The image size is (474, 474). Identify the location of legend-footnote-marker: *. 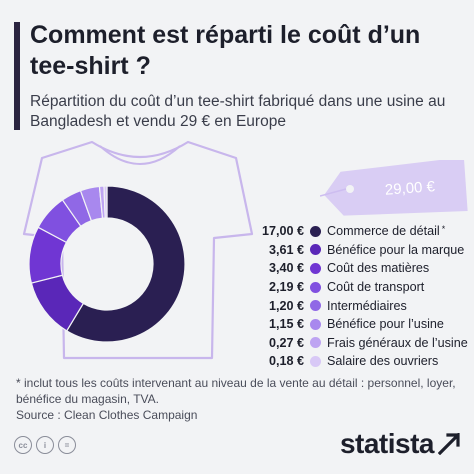
(443, 229).